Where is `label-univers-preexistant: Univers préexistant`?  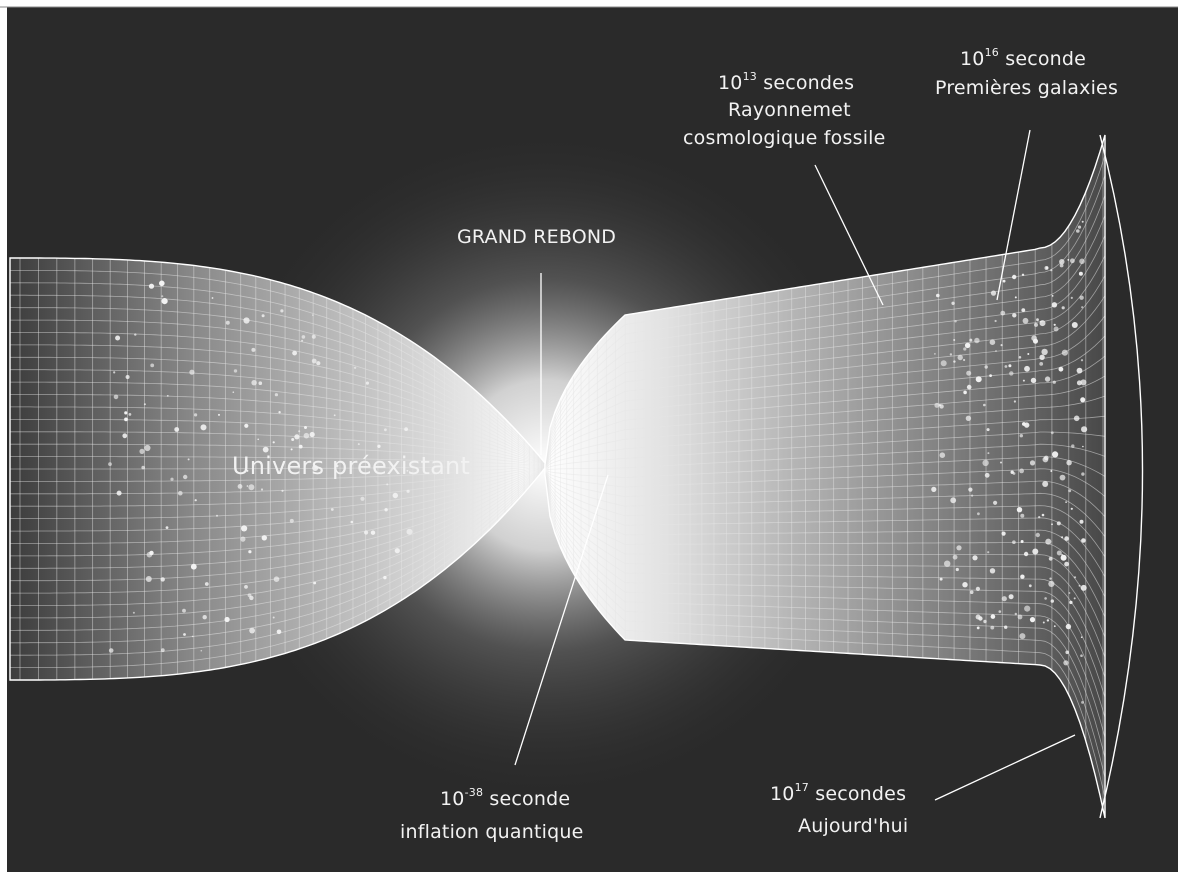 label-univers-preexistant: Univers préexistant is located at coordinates (351, 466).